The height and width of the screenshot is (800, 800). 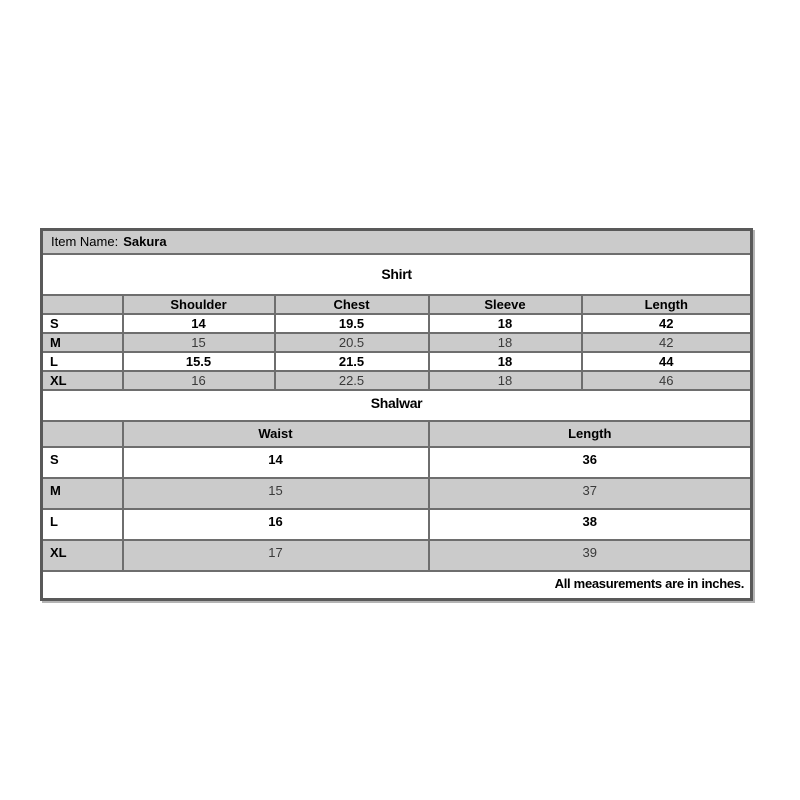 I want to click on shalwar-row-m: M 15 37, so click(x=396, y=493).